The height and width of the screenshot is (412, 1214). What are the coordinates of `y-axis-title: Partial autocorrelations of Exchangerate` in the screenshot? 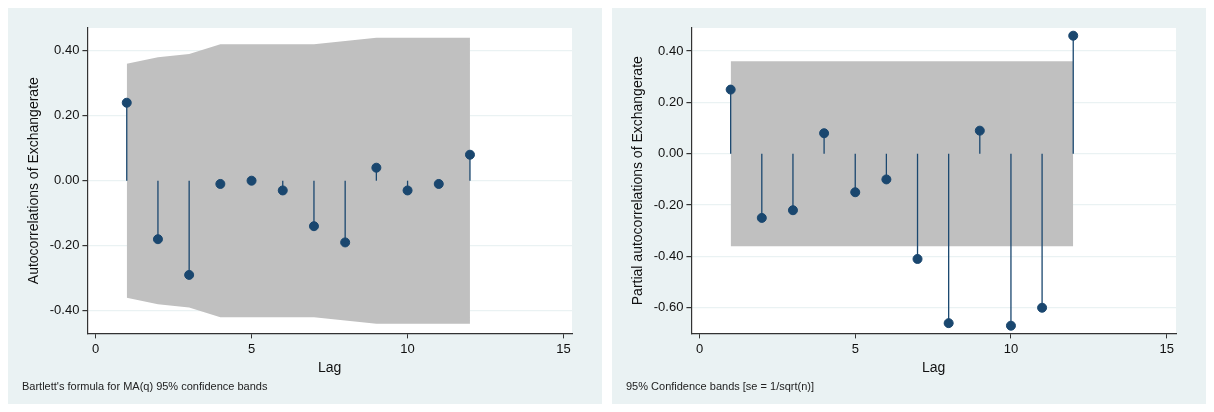 It's located at (637, 180).